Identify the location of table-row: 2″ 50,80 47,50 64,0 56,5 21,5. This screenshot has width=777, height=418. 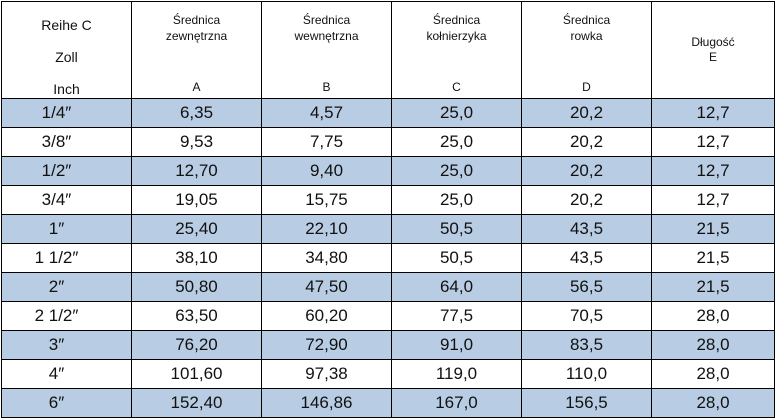
(388, 287).